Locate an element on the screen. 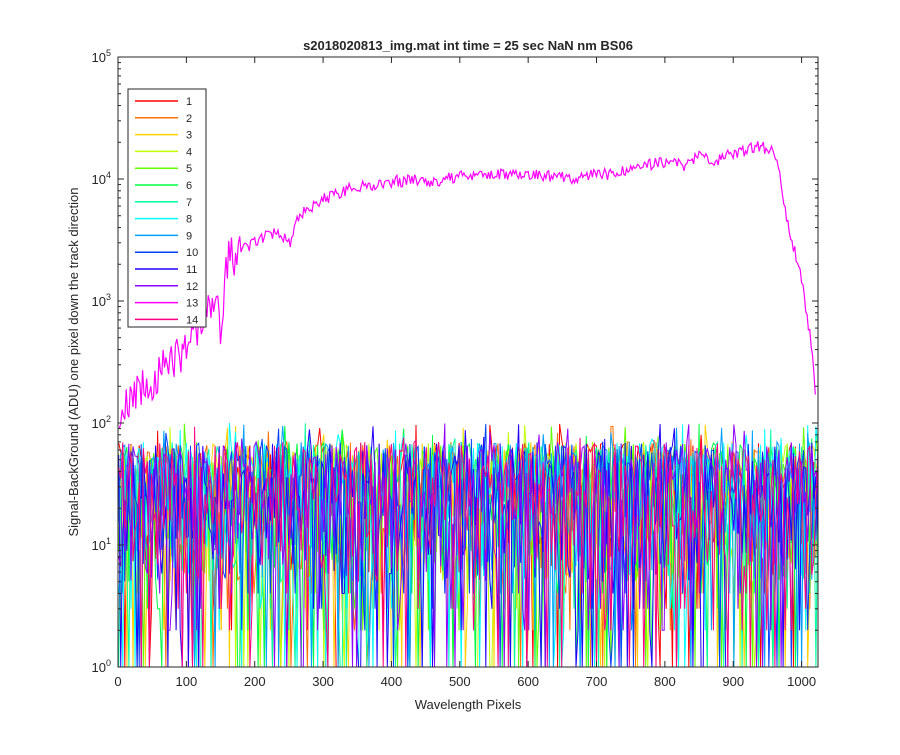  x-tick-label: 0 is located at coordinates (117, 681).